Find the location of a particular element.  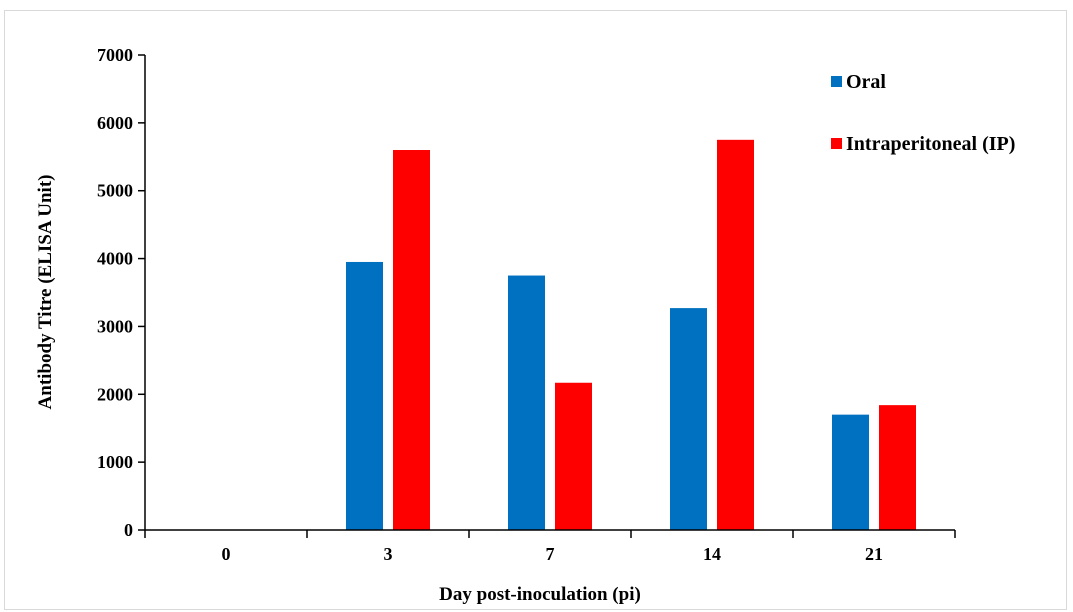

x-ticks-group: 0 3 7 14 21 is located at coordinates (550, 547).